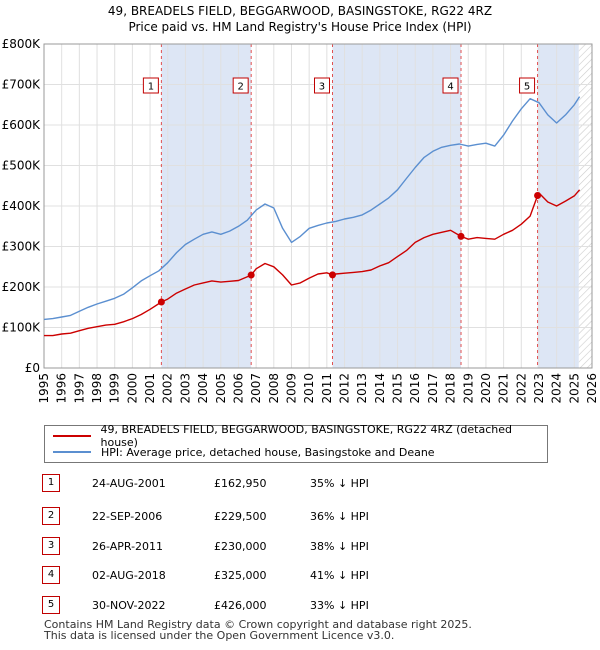 This screenshot has height=650, width=600. What do you see at coordinates (574, 388) in the screenshot?
I see `x-tick-label: 2025` at bounding box center [574, 388].